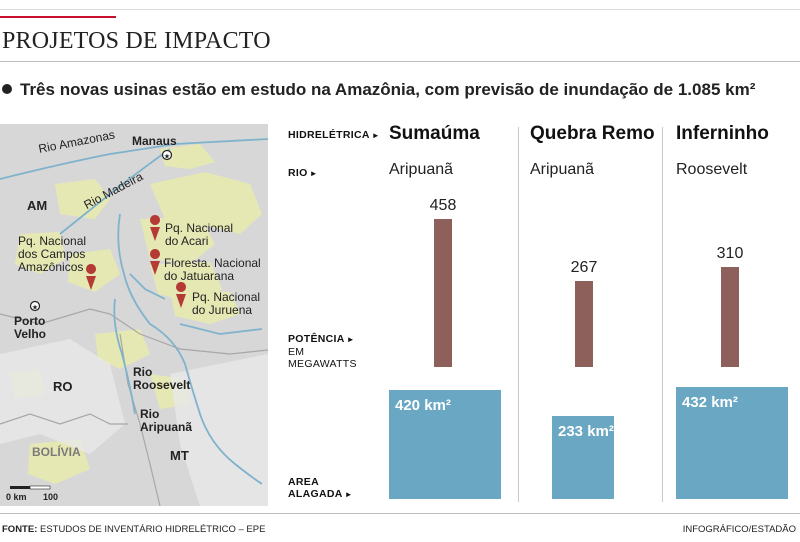  Describe the element at coordinates (320, 488) in the screenshot. I see `row-label-area: AREA ALAGADA ►` at that location.